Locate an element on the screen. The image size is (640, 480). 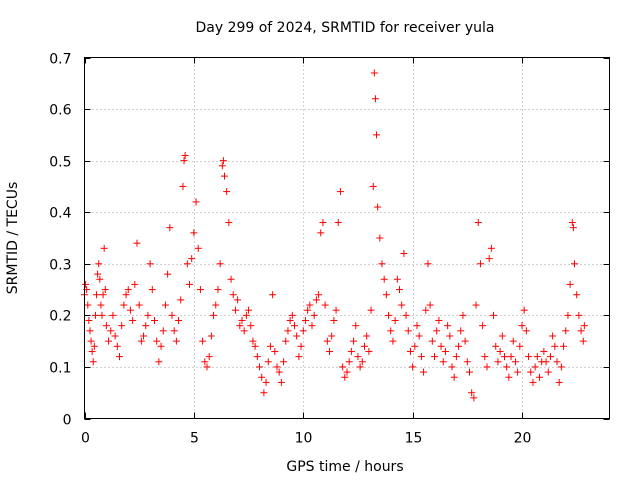
y-tick-label: 0.3 is located at coordinates (60, 266).